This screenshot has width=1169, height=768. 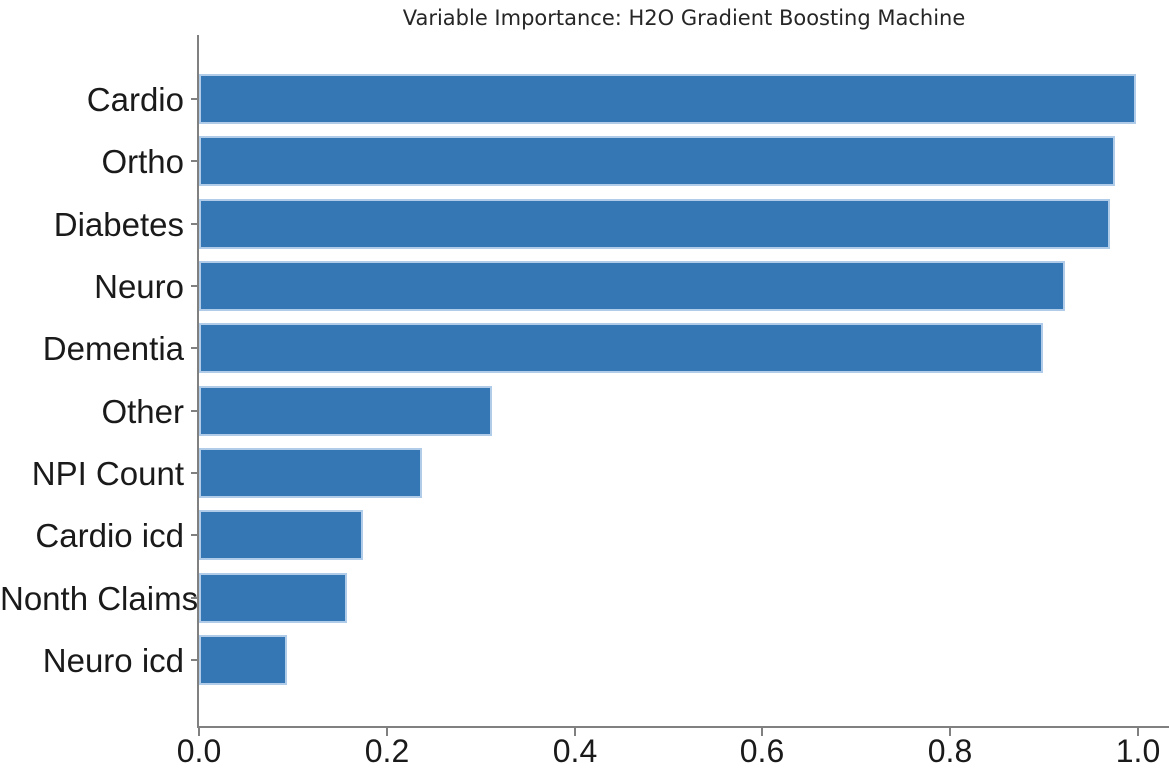 What do you see at coordinates (199, 750) in the screenshot?
I see `x-tick-label: 0.0` at bounding box center [199, 750].